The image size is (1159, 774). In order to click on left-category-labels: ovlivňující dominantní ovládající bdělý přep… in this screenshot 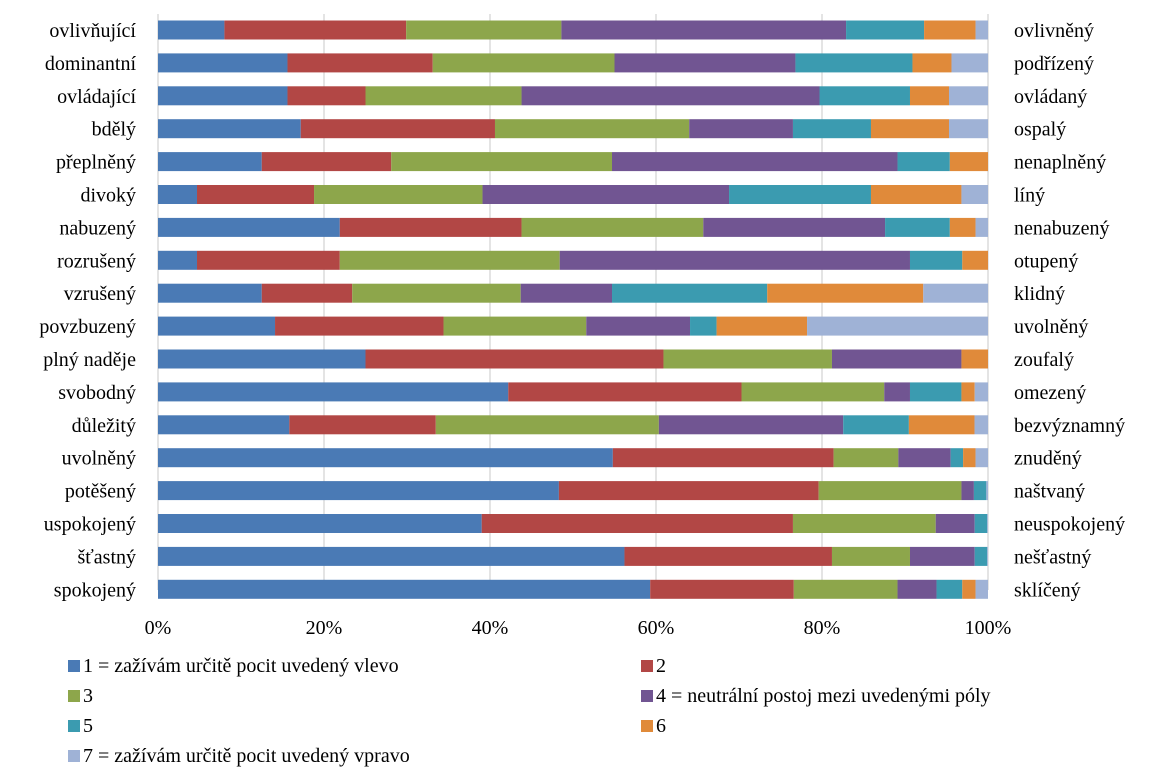, I will do `click(87, 310)`.